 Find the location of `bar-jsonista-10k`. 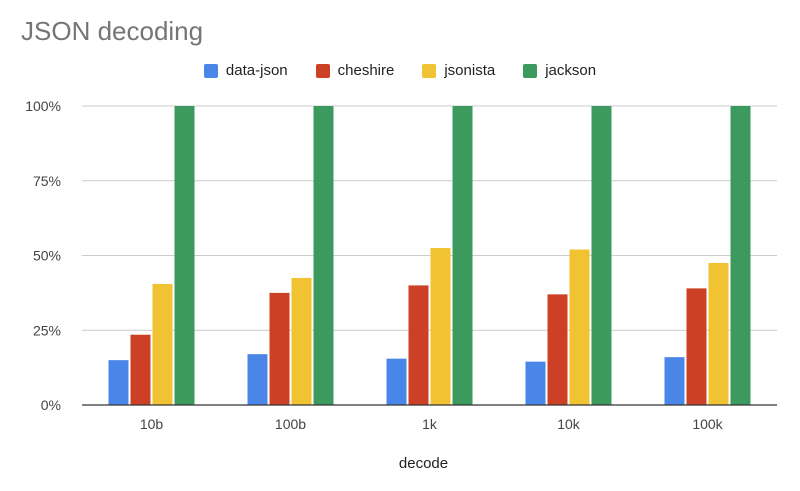

bar-jsonista-10k is located at coordinates (579, 327).